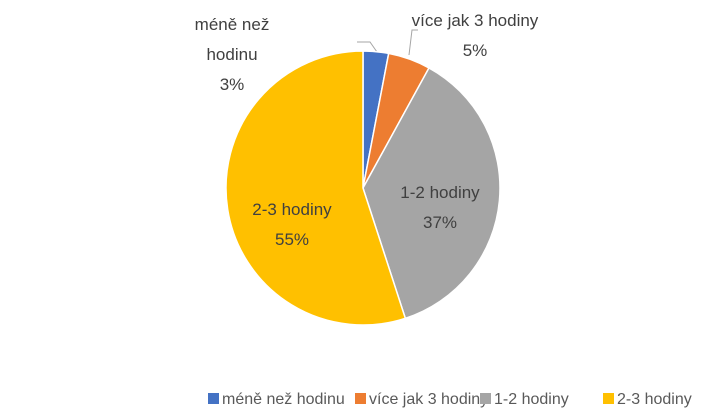  Describe the element at coordinates (429, 399) in the screenshot. I see `legend-label: více jak 3 hodiny` at that location.